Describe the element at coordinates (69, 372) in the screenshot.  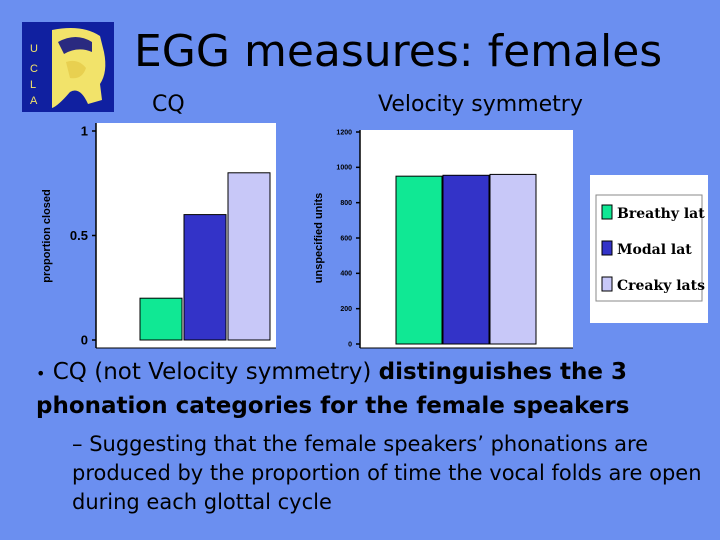
I see `bullet-cq: CQ` at that location.